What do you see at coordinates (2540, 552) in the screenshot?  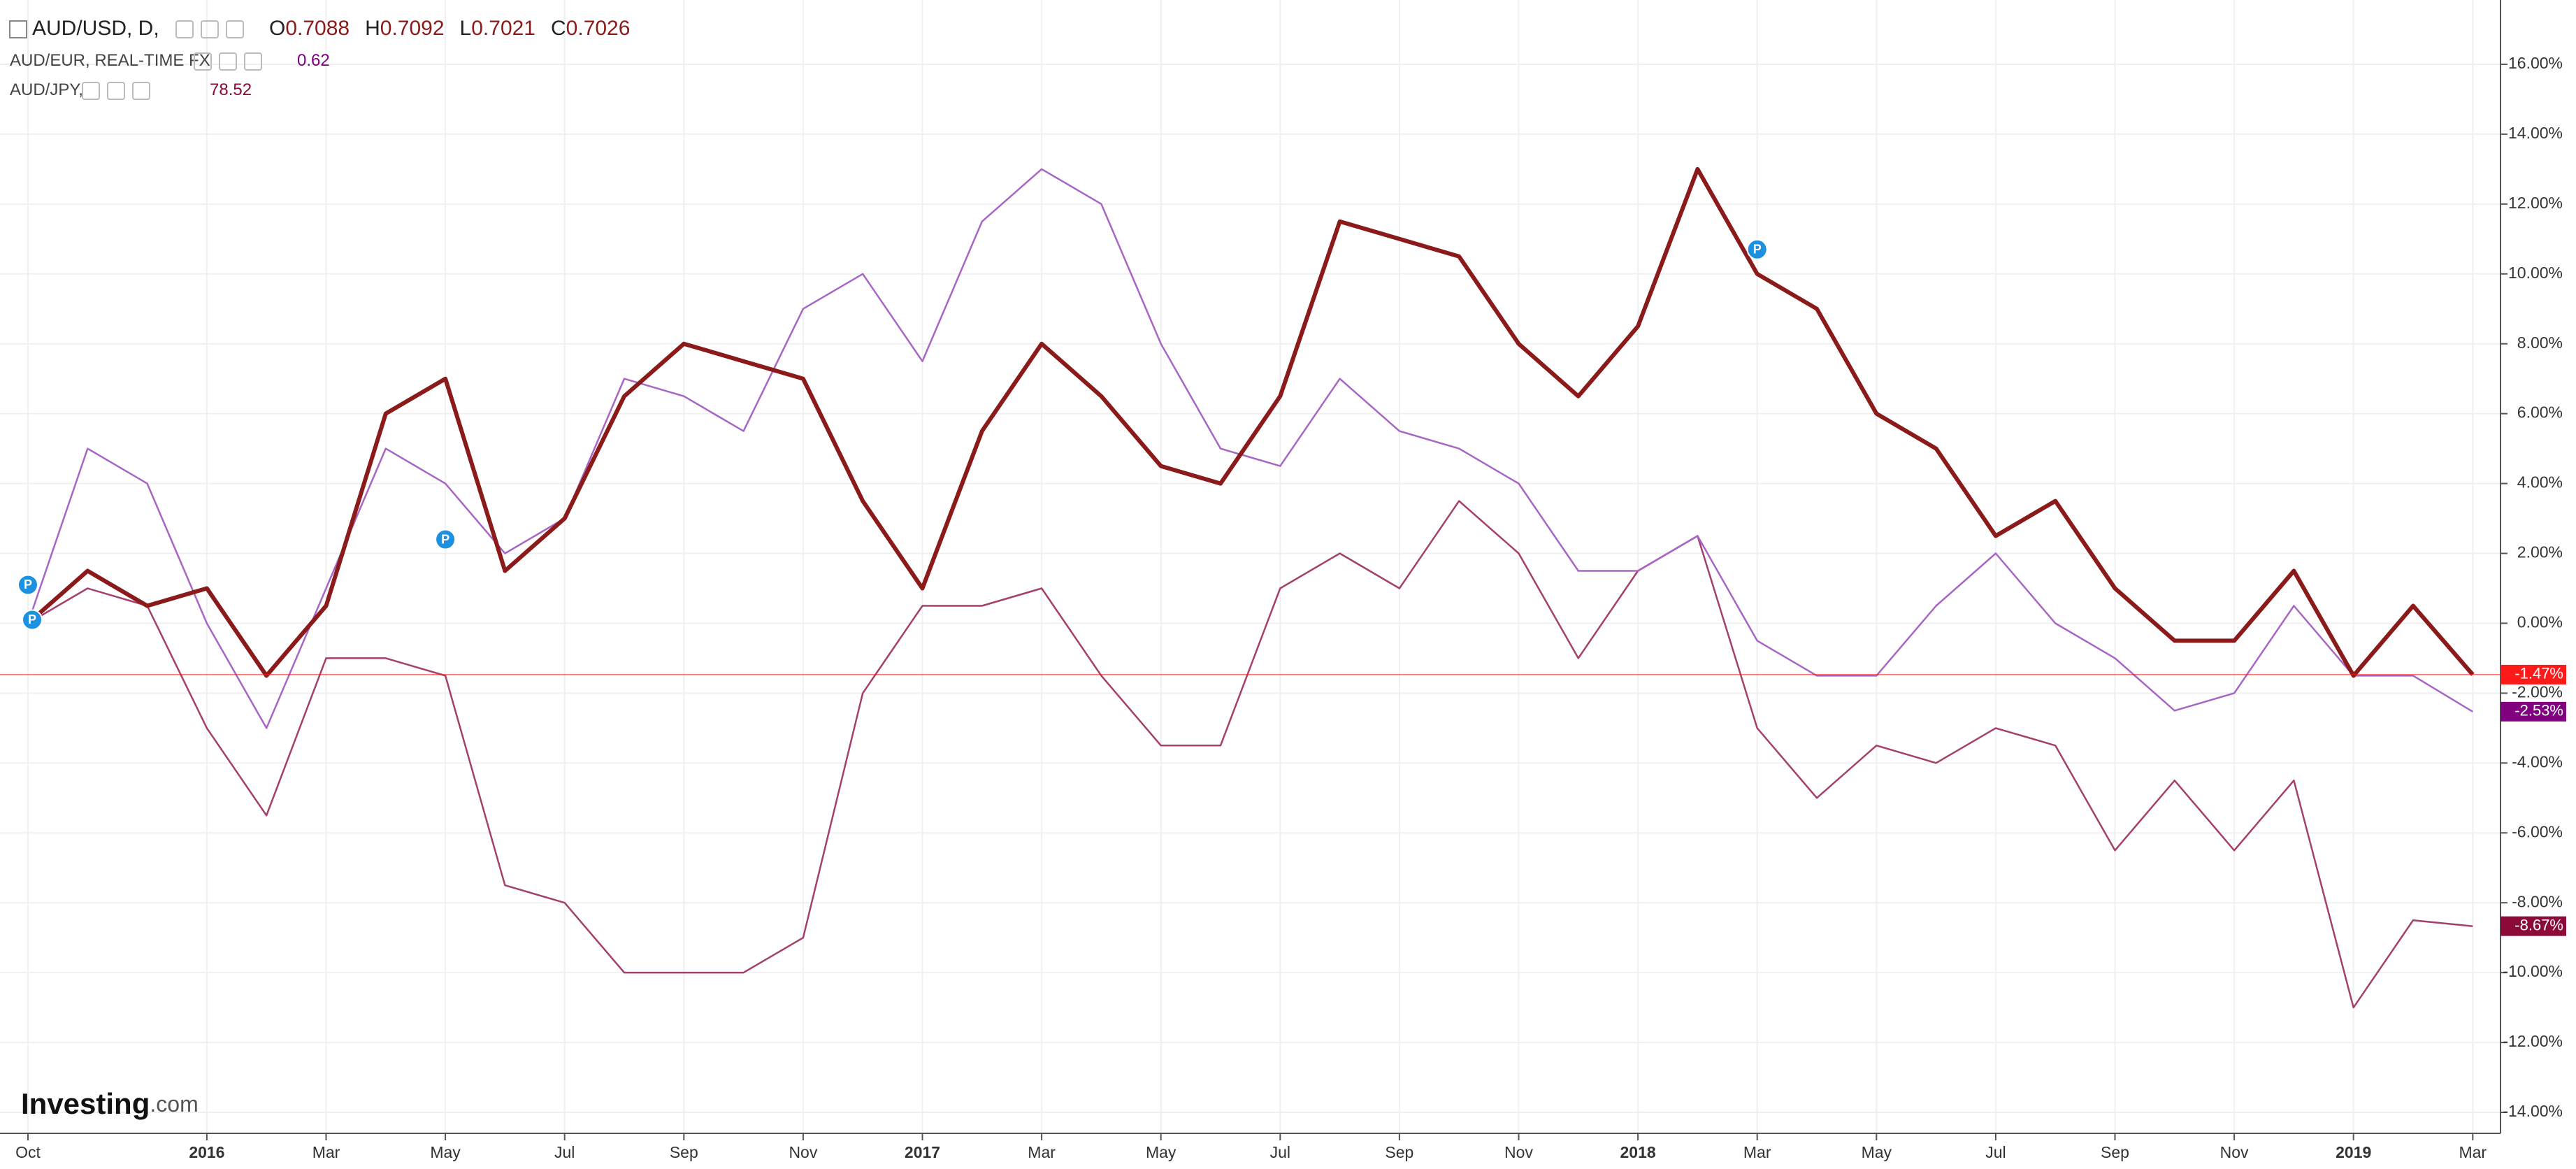 I see `y-tick-label: 2.00%` at bounding box center [2540, 552].